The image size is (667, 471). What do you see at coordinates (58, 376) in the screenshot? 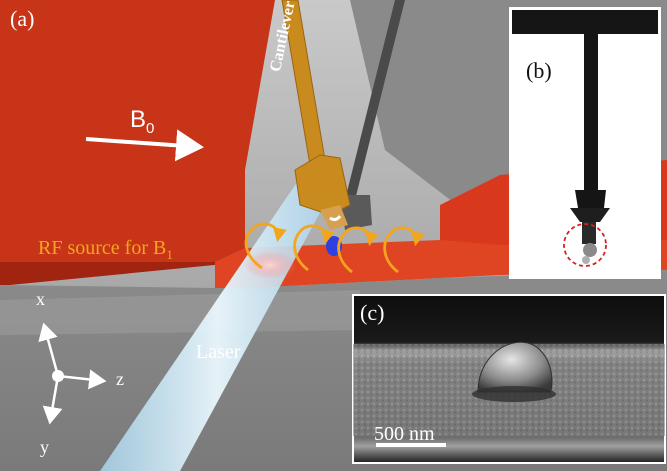
I see `axes-origin` at bounding box center [58, 376].